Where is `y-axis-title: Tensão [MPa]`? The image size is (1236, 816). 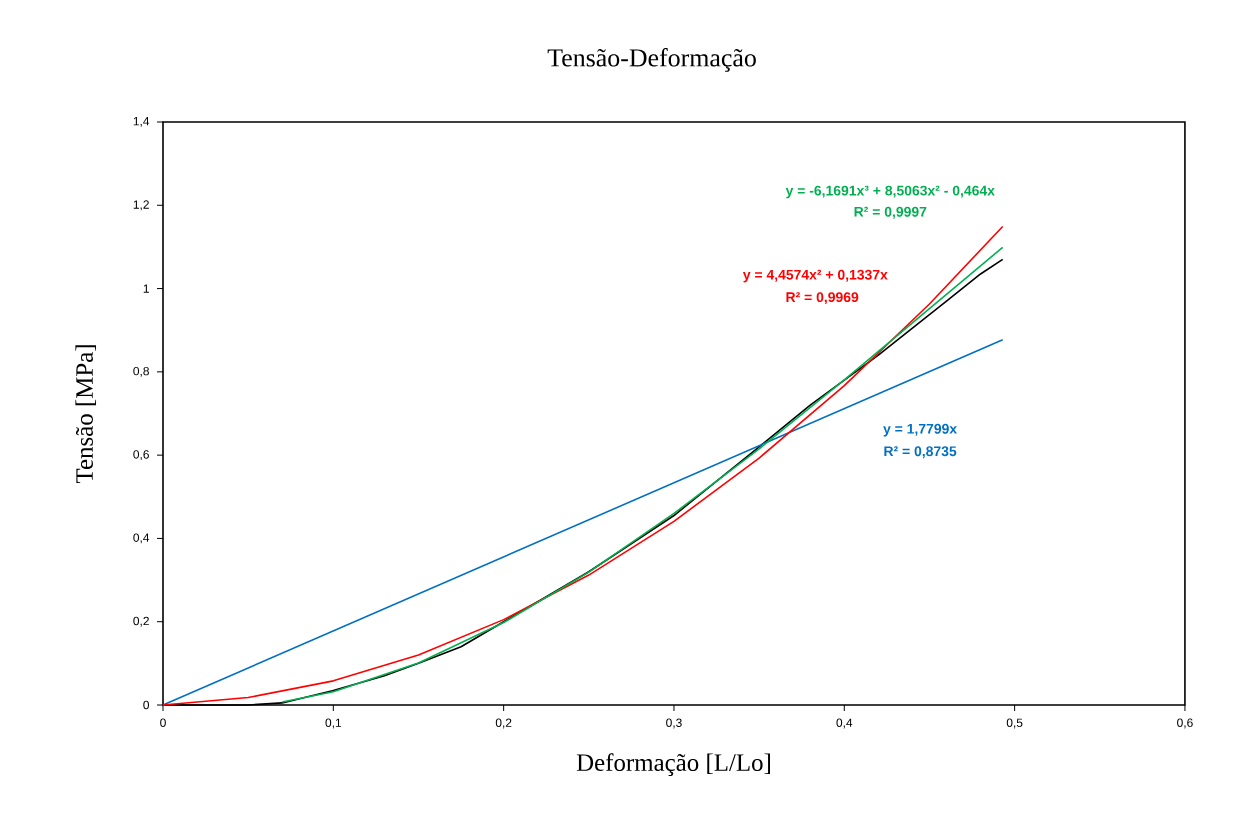
y-axis-title: Tensão [MPa] is located at coordinates (86, 414).